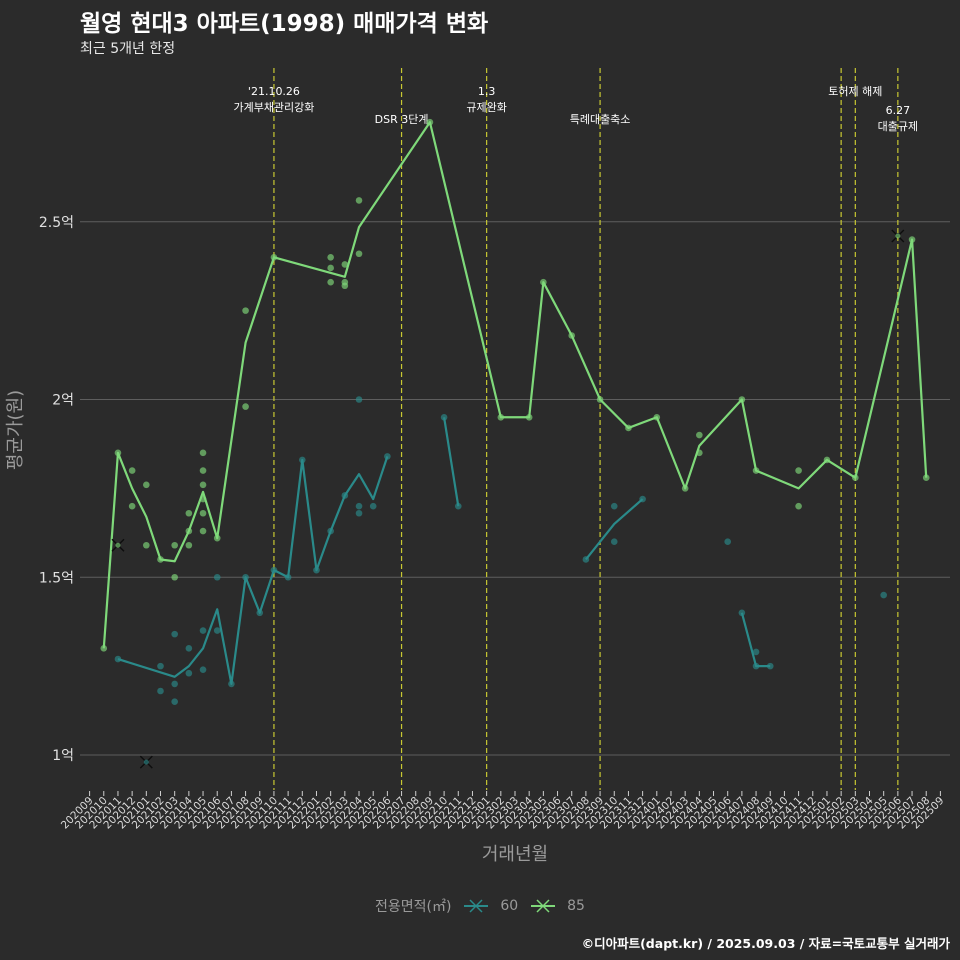 The width and height of the screenshot is (960, 960). What do you see at coordinates (487, 91) in the screenshot?
I see `event-label: 1.3` at bounding box center [487, 91].